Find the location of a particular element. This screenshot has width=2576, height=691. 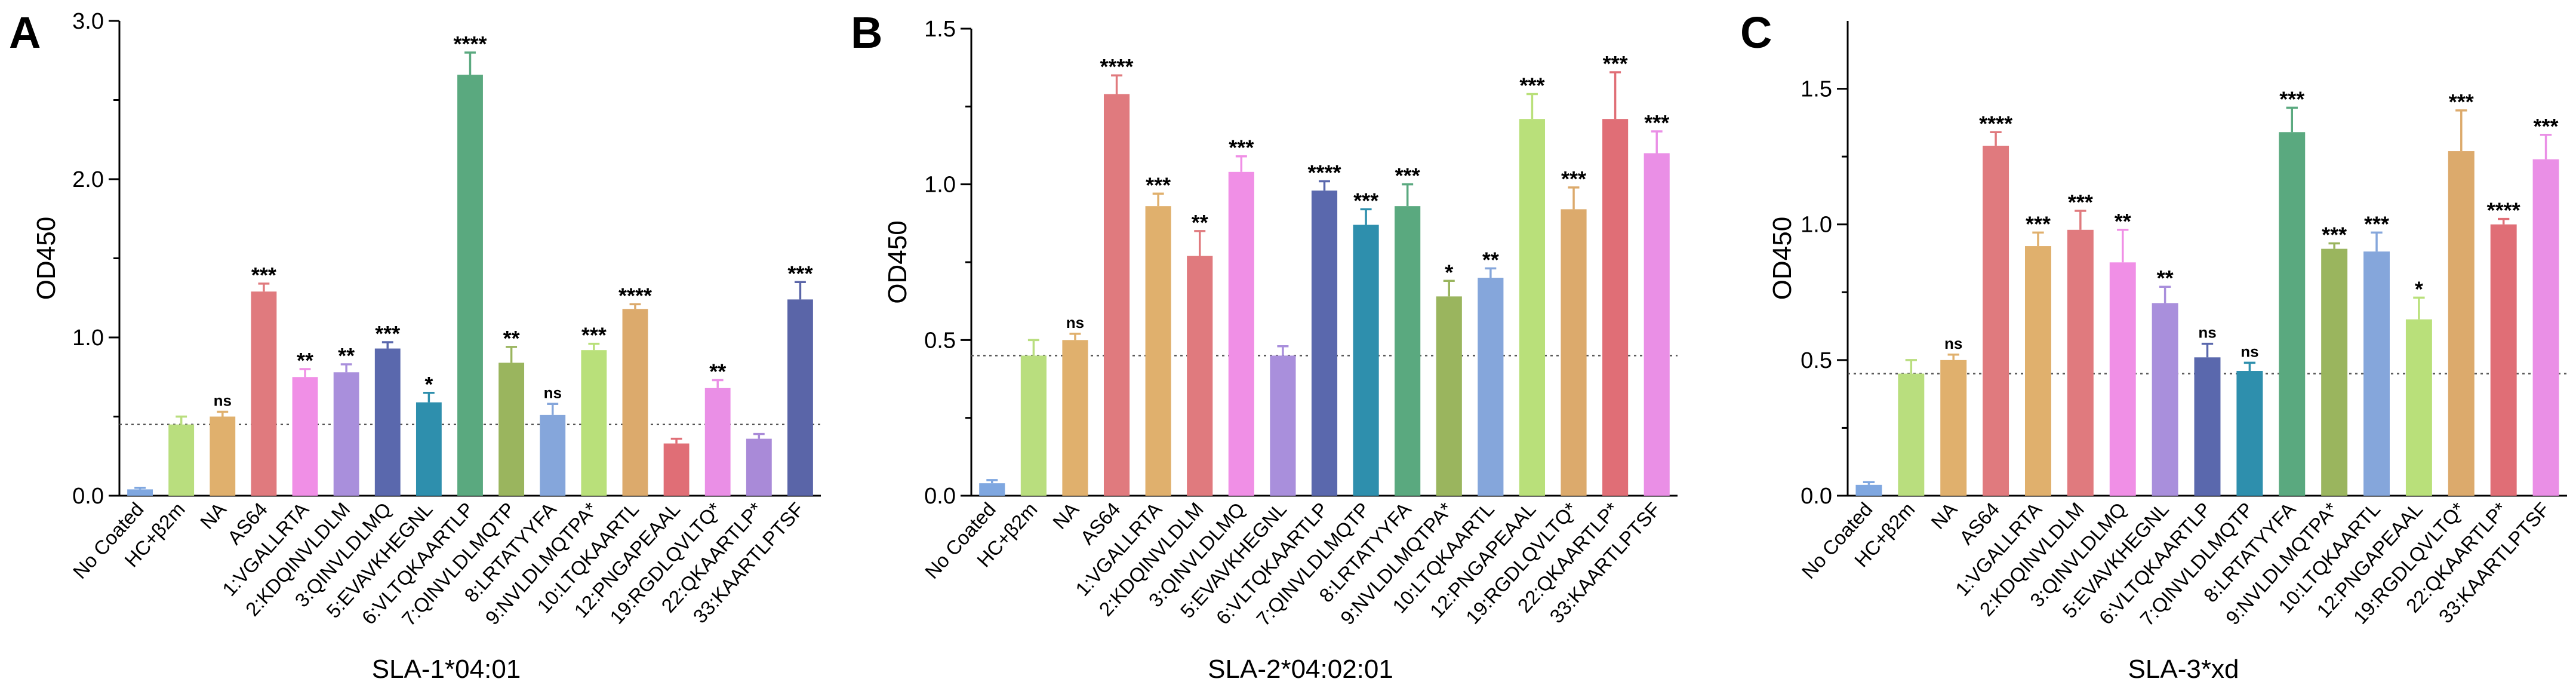

x-axis-title: SLA-1*04:01 is located at coordinates (446, 669).